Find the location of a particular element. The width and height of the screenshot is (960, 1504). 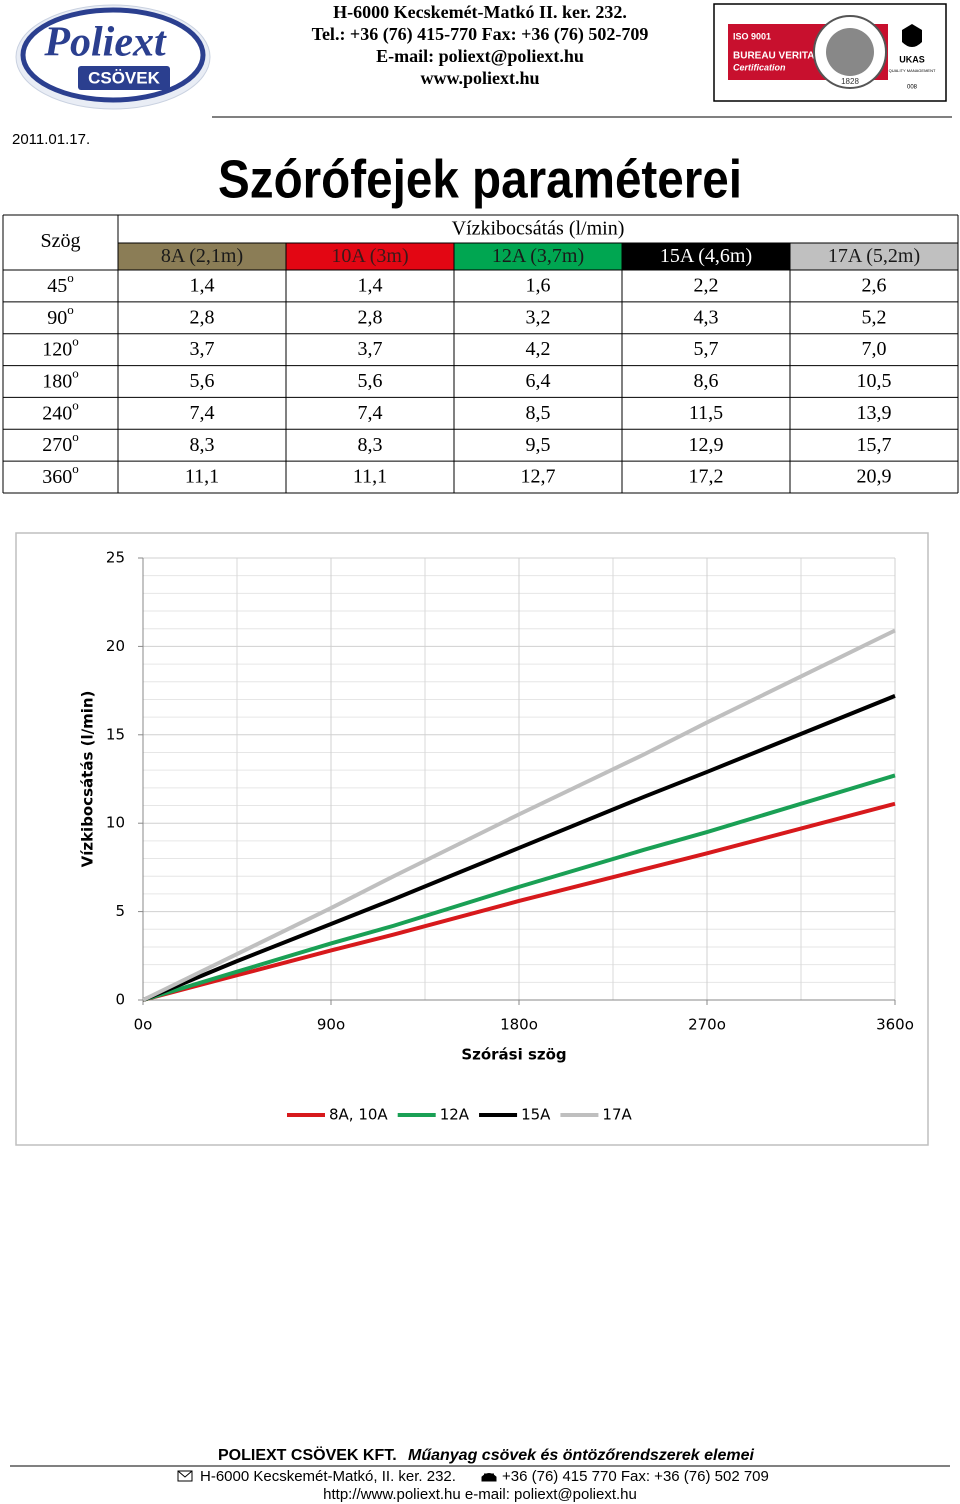

logo: Poliext CSÖVEK is located at coordinates (113, 57).